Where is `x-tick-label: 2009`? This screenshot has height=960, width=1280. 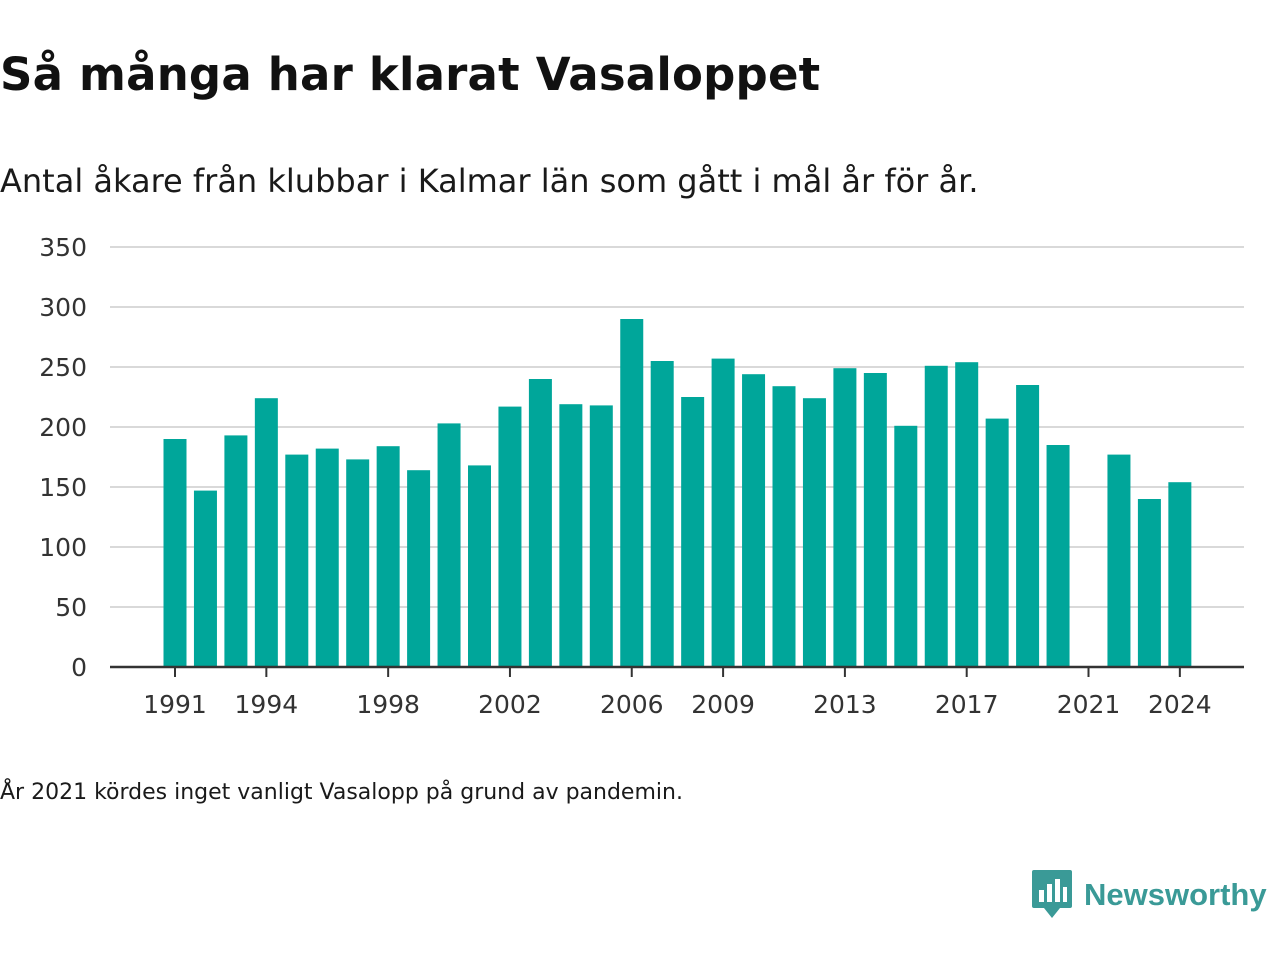
x-tick-label: 2009 is located at coordinates (723, 704).